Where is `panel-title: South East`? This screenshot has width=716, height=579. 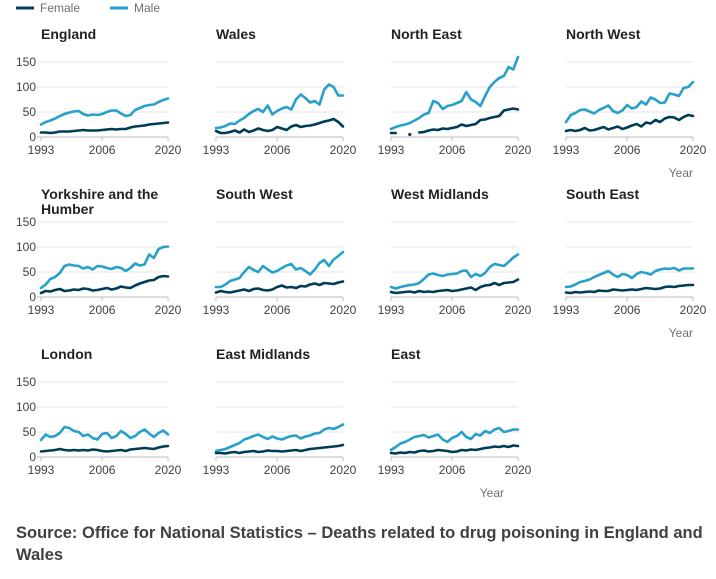 panel-title: South East is located at coordinates (602, 194).